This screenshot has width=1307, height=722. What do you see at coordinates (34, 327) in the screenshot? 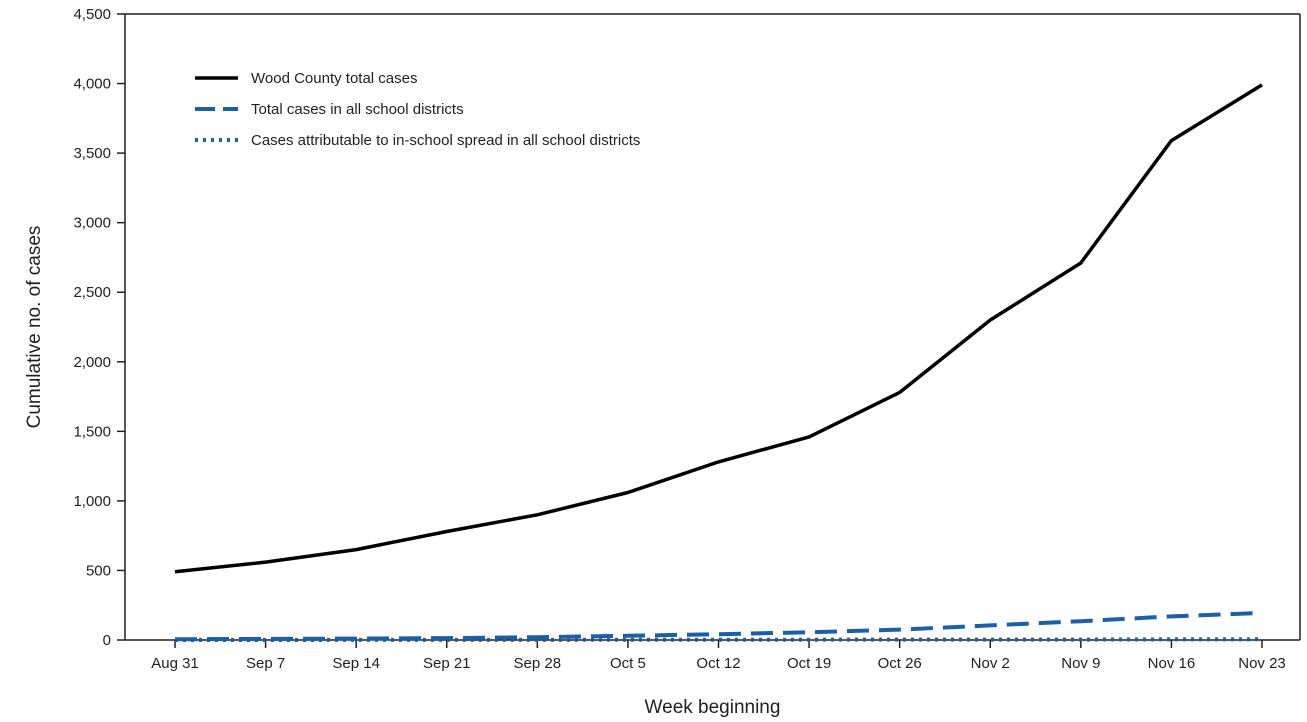
I see `y-axis-title: Cumulative no. of cases` at bounding box center [34, 327].